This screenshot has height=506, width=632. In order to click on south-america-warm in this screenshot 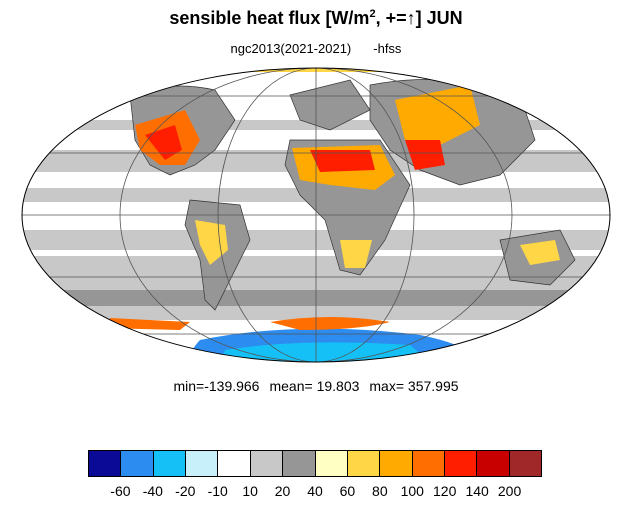, I will do `click(211, 242)`.